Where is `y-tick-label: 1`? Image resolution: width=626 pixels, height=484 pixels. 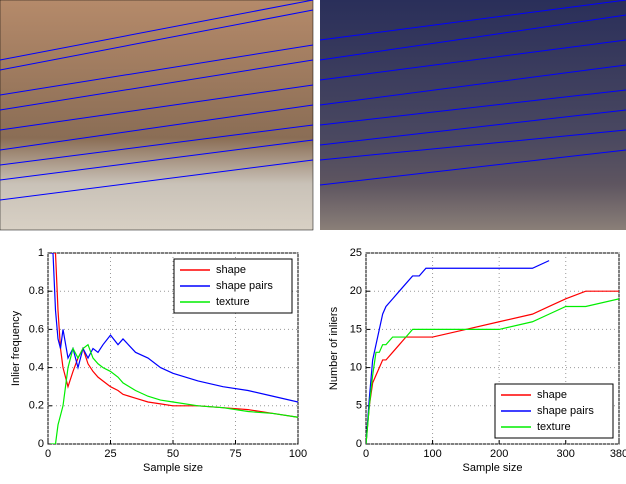 y-tick-label: 1 is located at coordinates (41, 253).